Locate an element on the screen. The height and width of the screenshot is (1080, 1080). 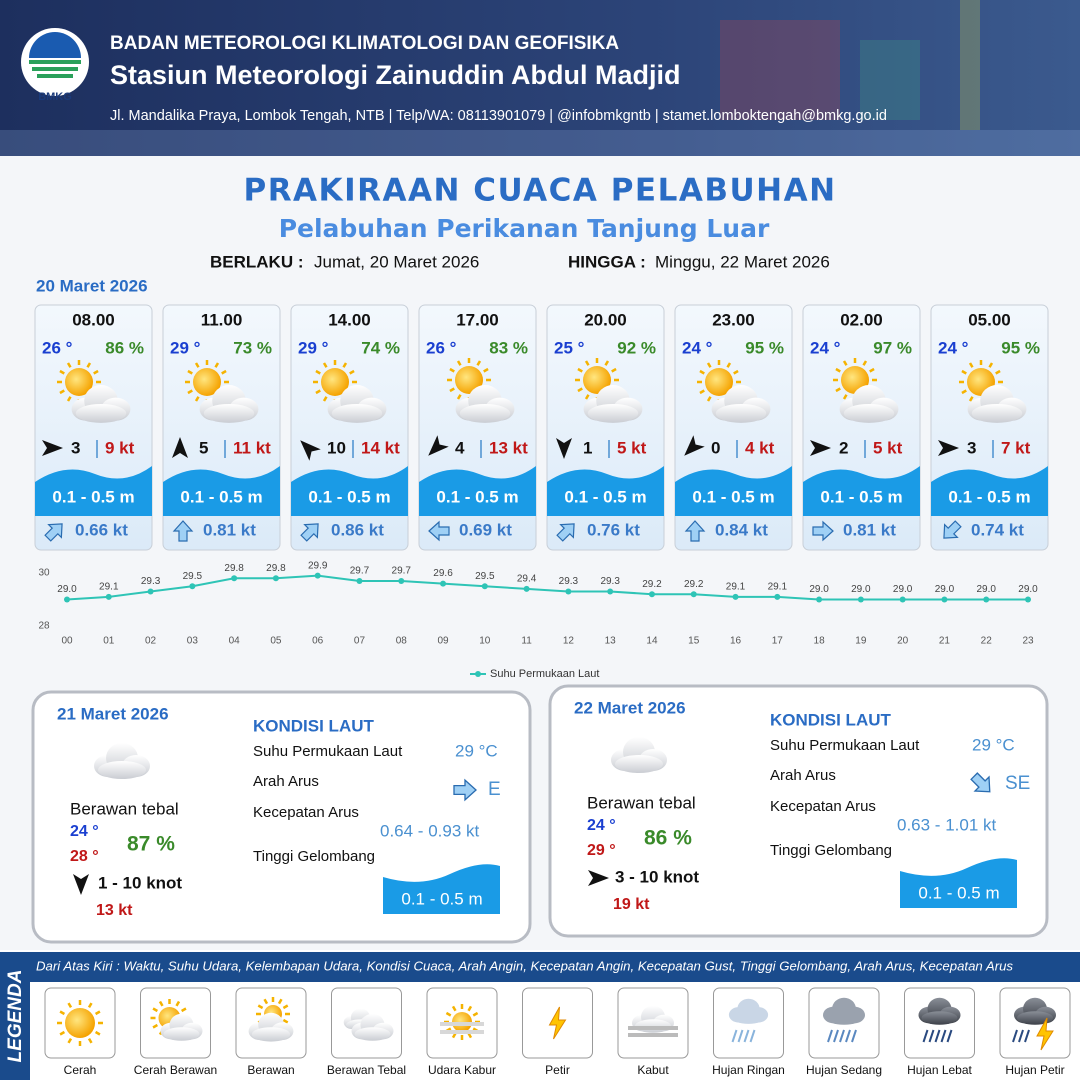
card-temperature: 29 ° is located at coordinates (185, 347).